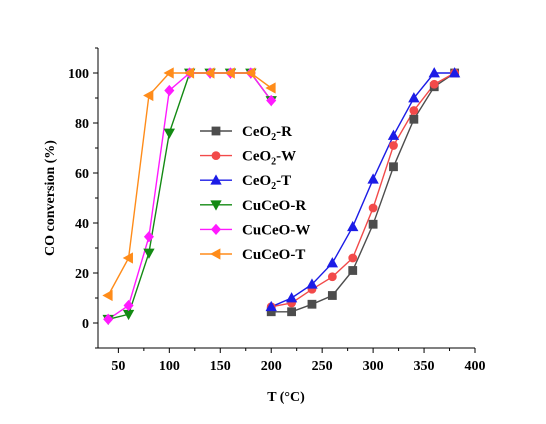 This screenshot has width=546, height=424. What do you see at coordinates (78, 74) in the screenshot?
I see `y-tick-label: 100` at bounding box center [78, 74].